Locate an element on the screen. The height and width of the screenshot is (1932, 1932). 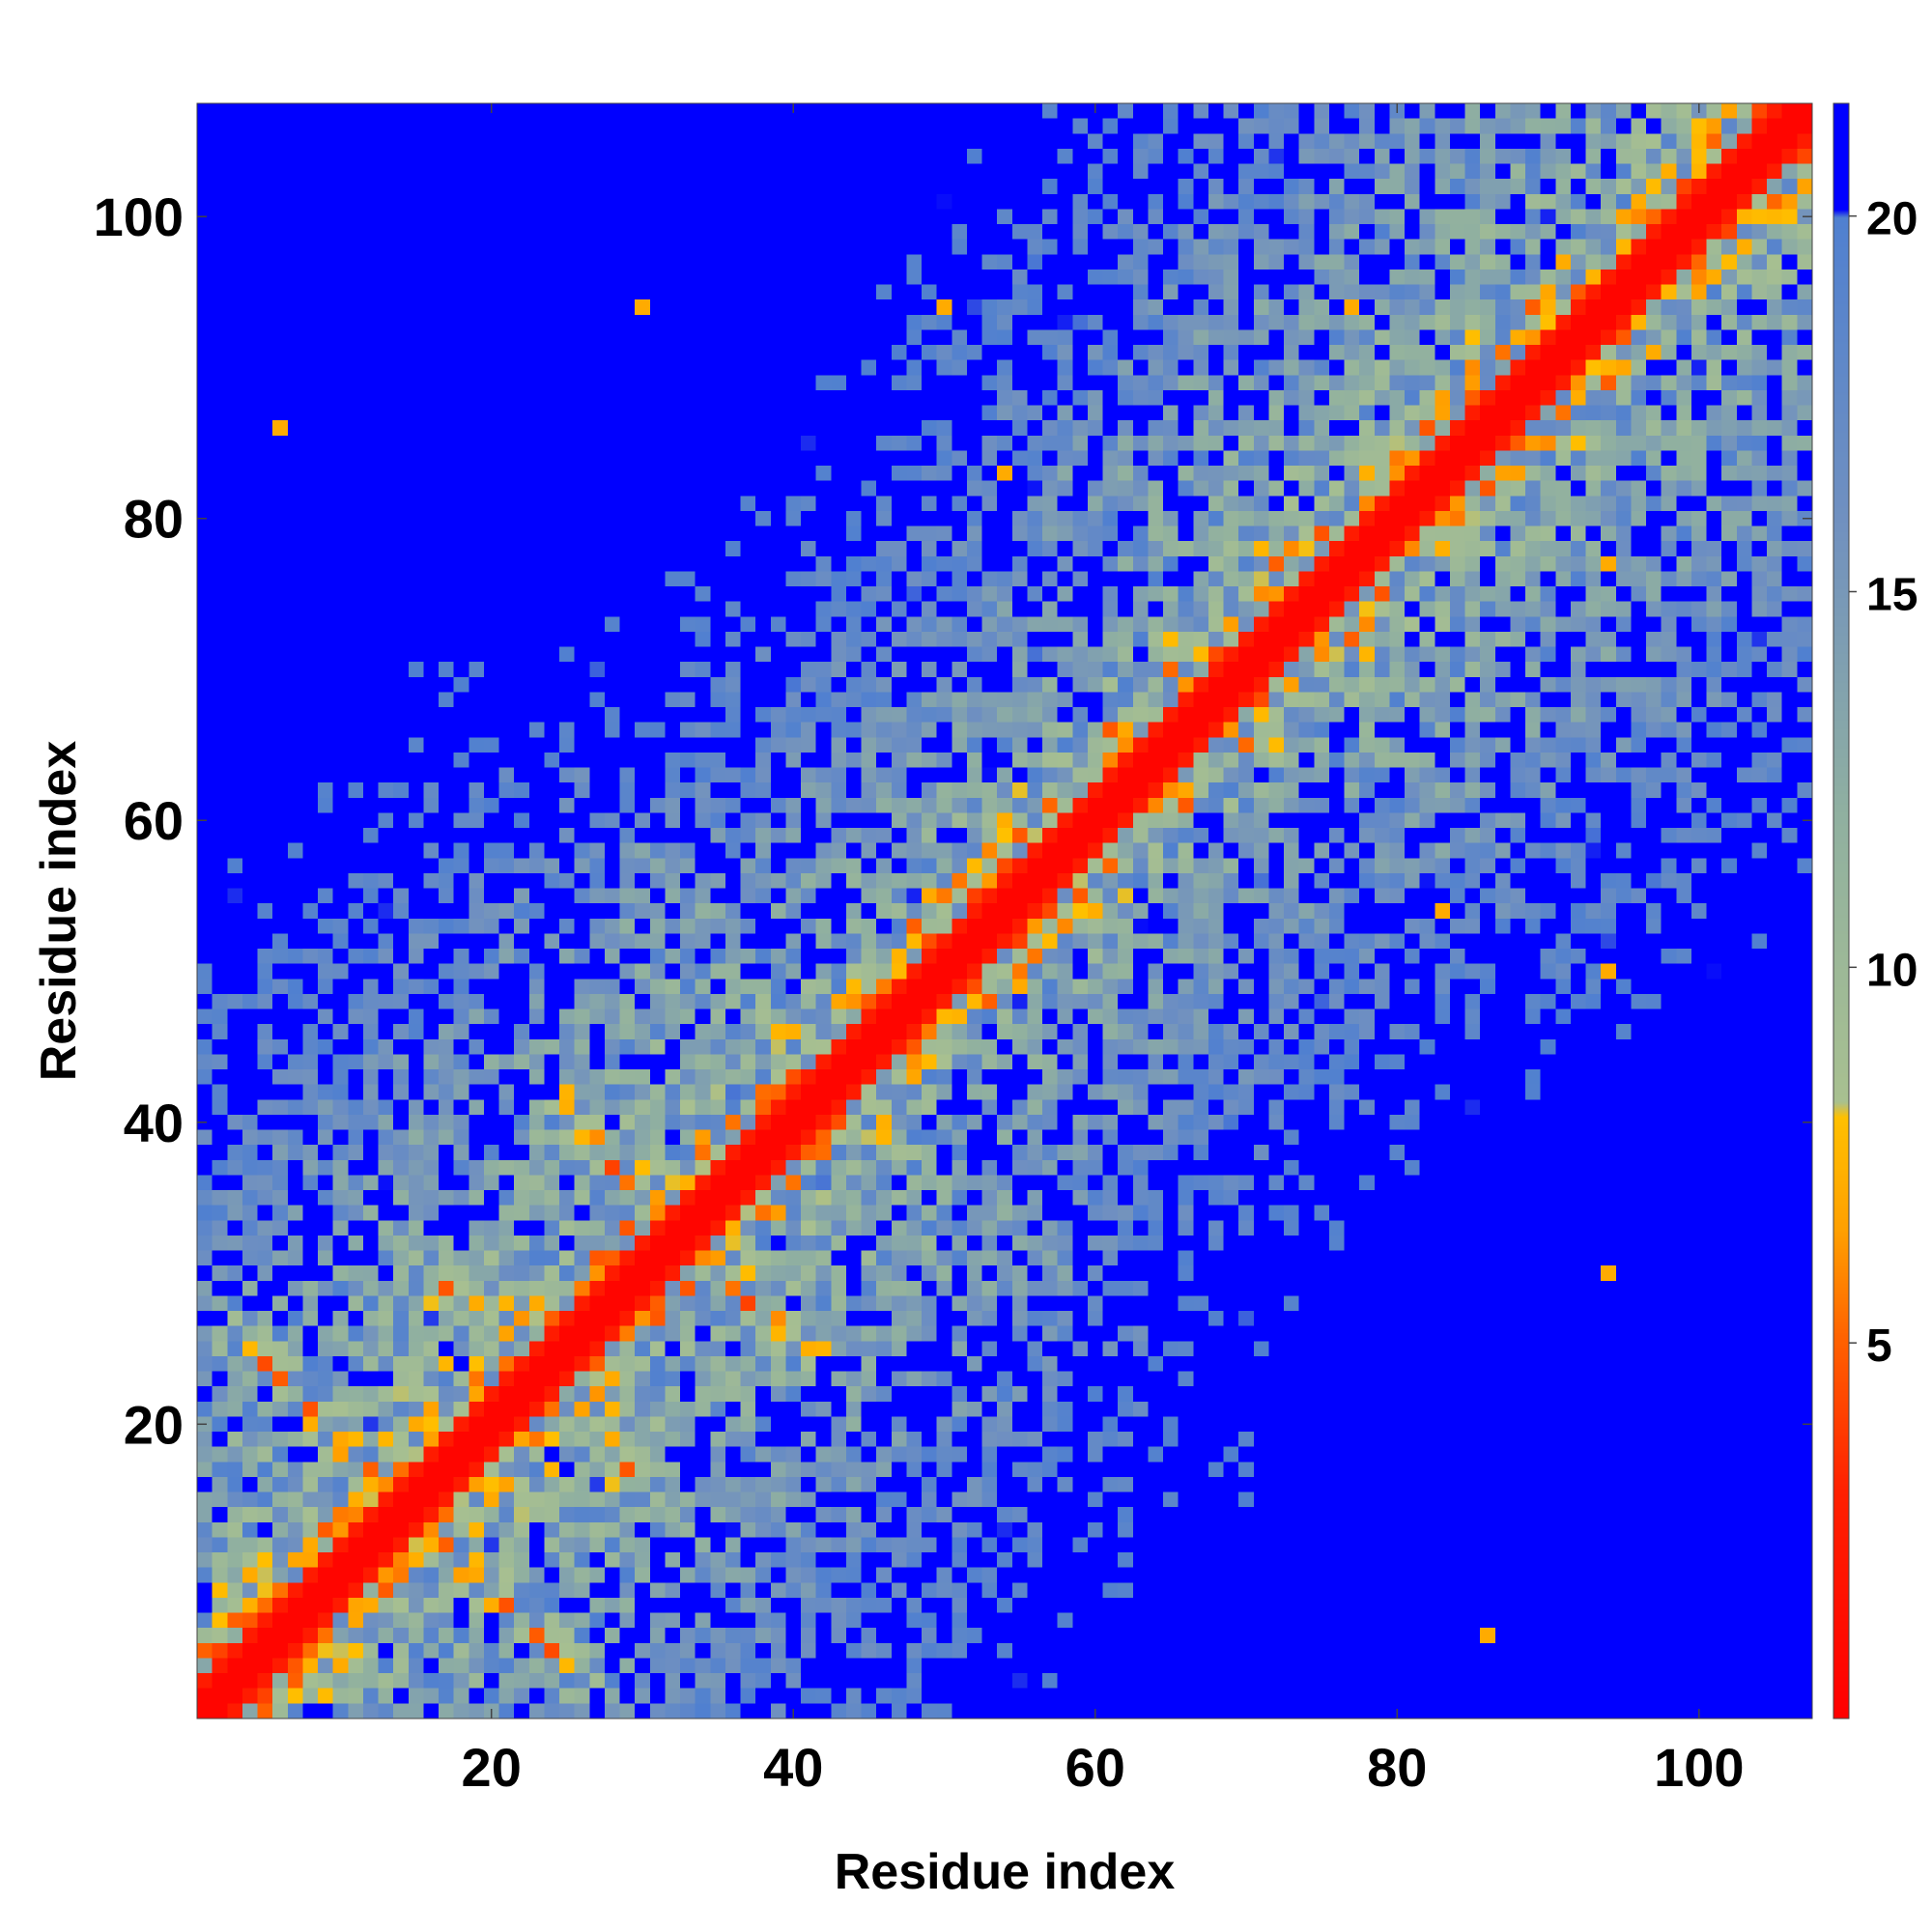
colorbar-tick-label: 10 is located at coordinates (1892, 970).